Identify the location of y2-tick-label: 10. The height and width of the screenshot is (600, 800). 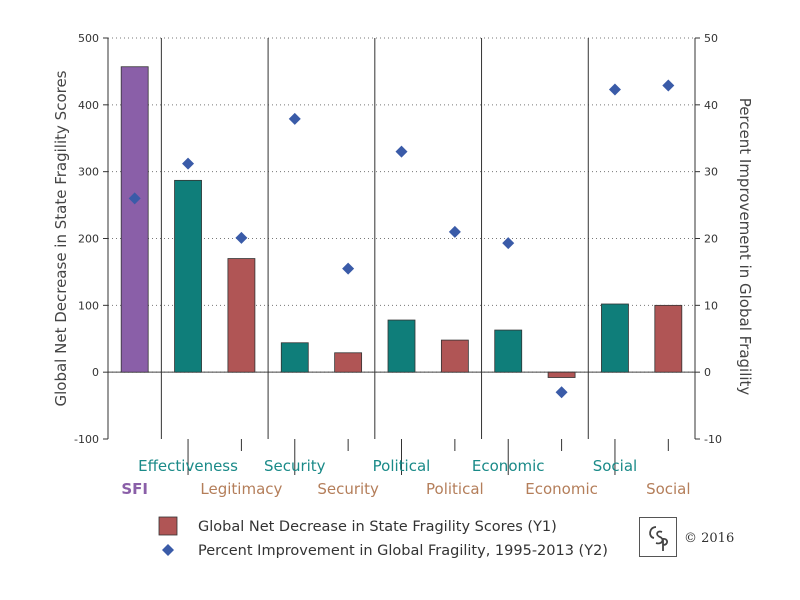
(711, 305).